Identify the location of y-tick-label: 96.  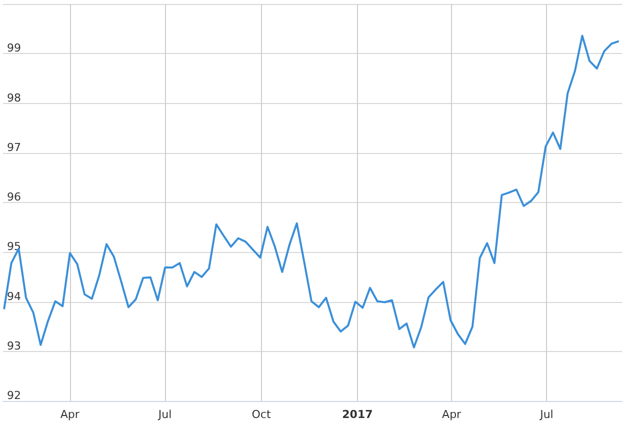
(14, 197).